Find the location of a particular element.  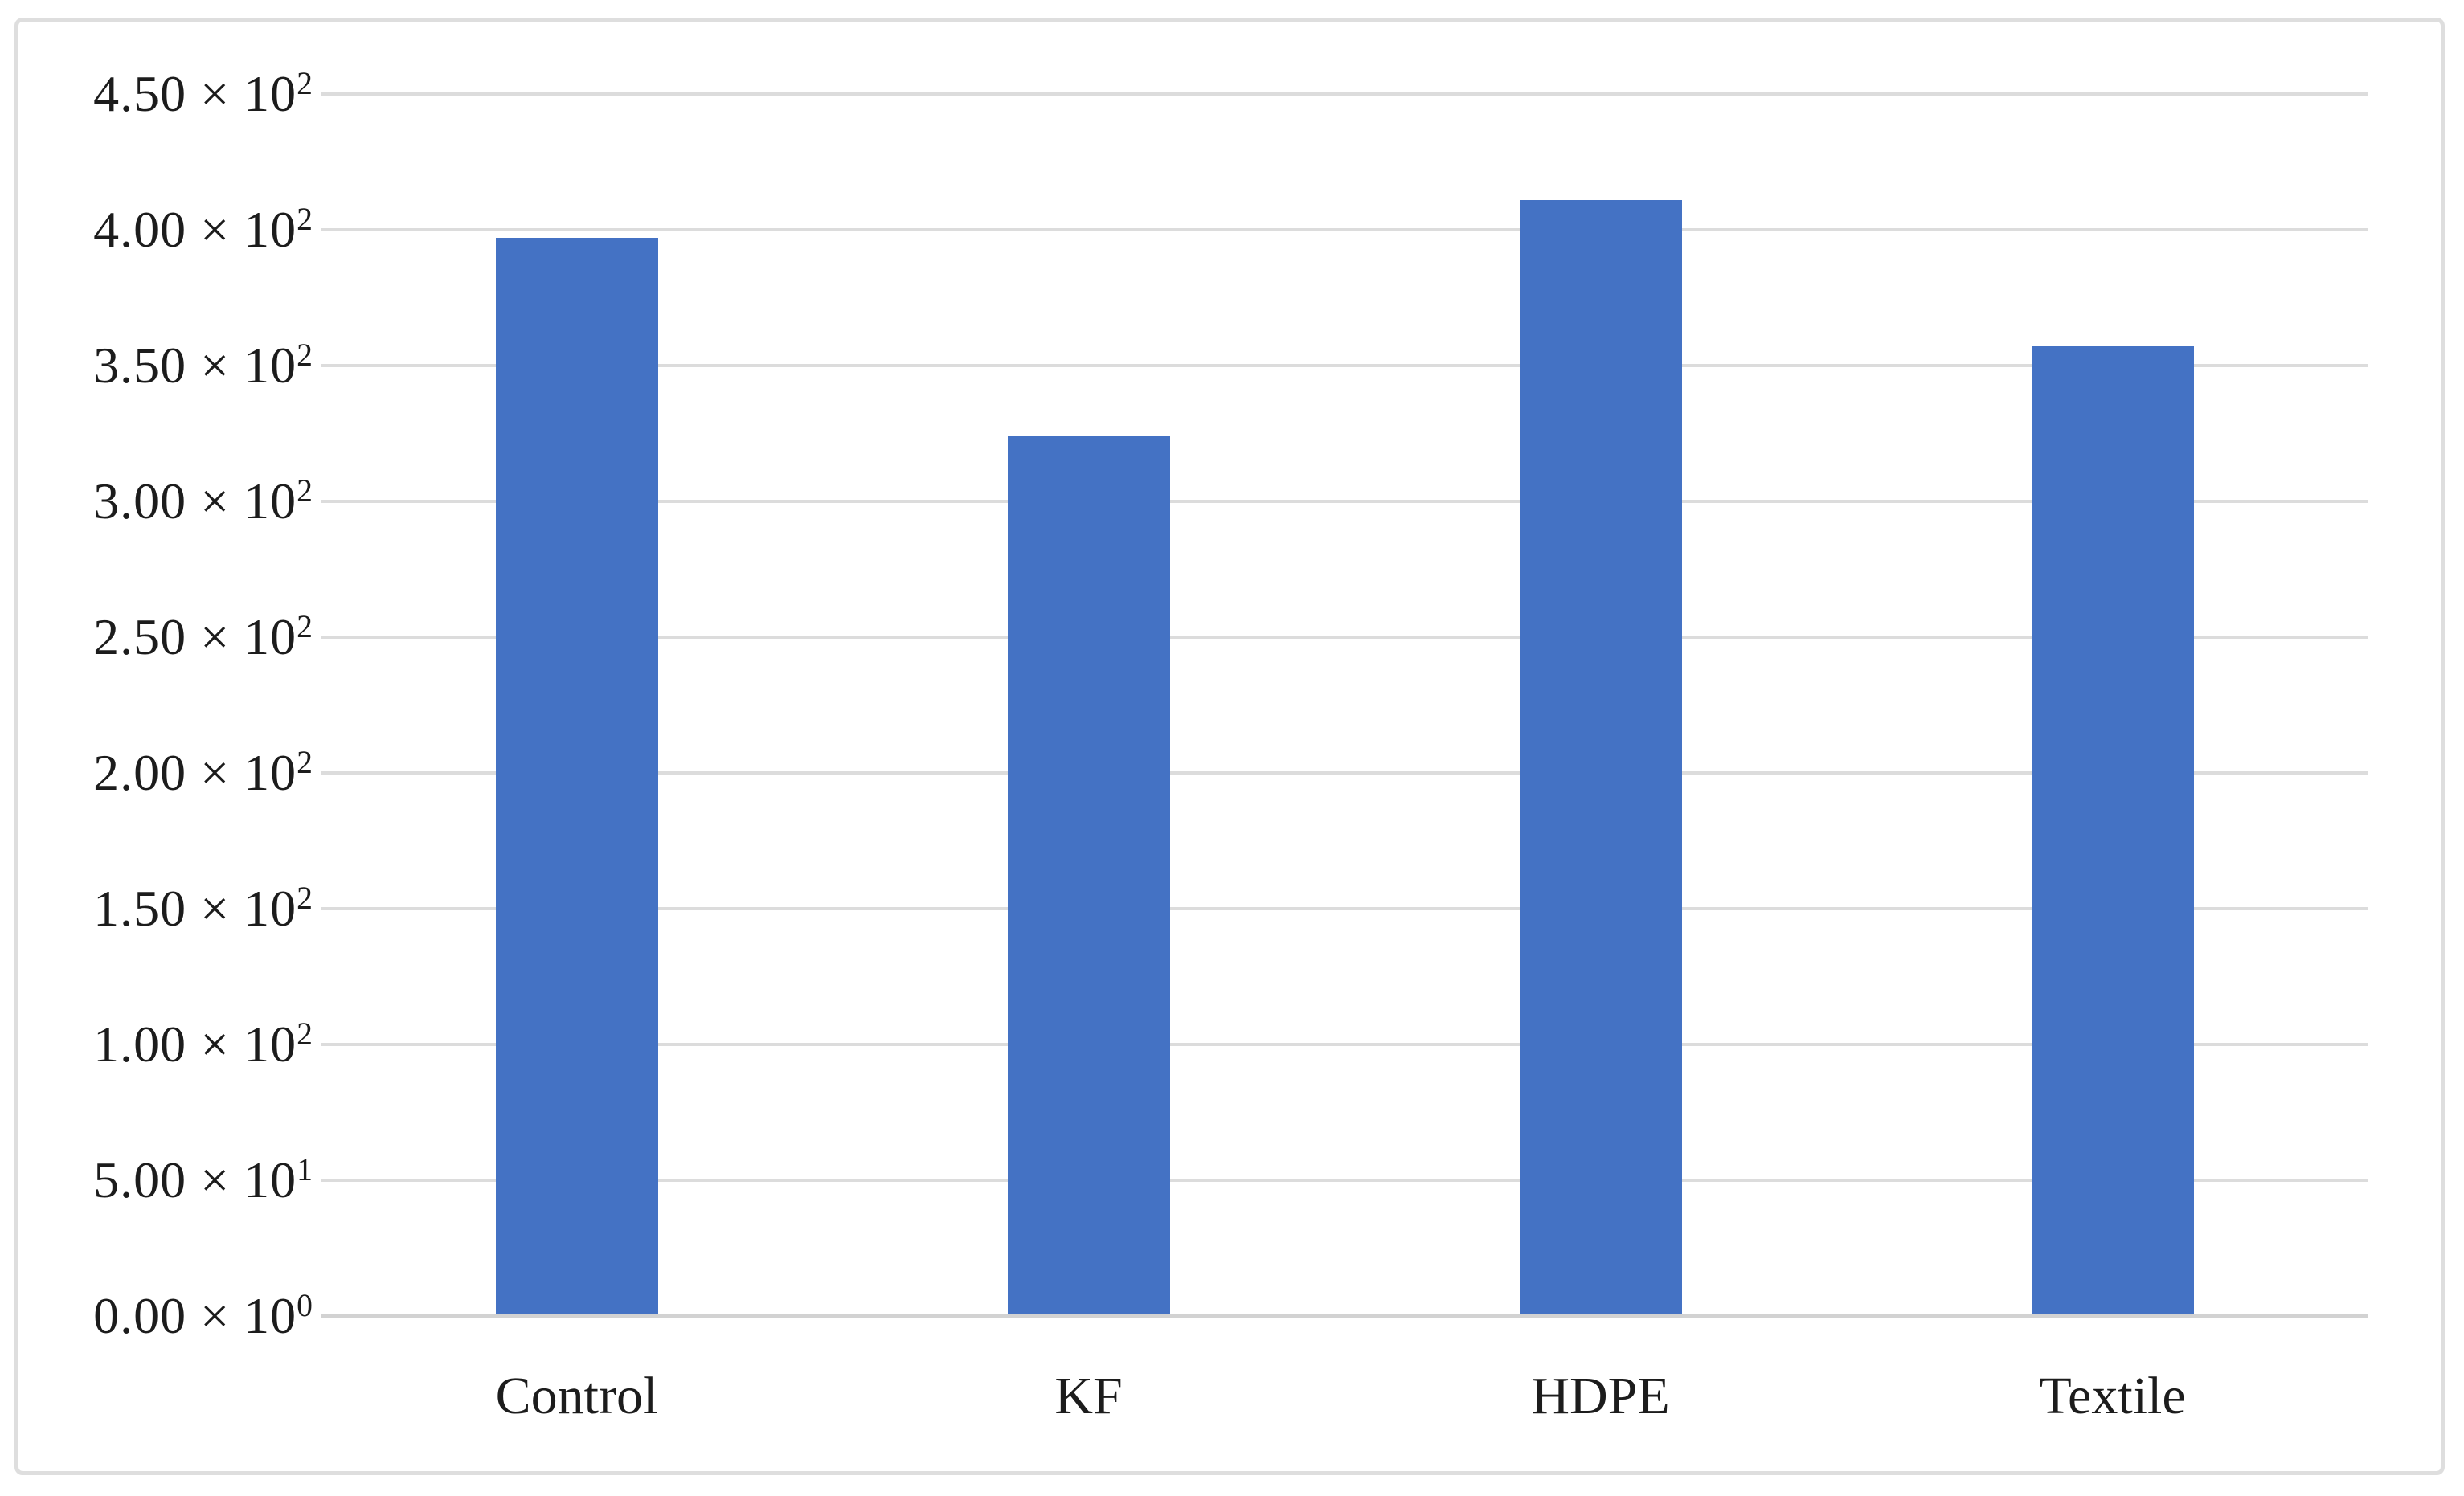

y-tick-label: 4.00 × 102 is located at coordinates (203, 229).